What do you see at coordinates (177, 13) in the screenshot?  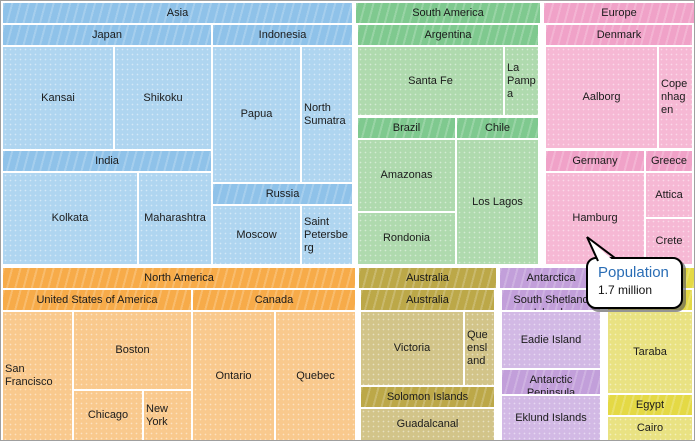 I see `header-asia: Asia` at bounding box center [177, 13].